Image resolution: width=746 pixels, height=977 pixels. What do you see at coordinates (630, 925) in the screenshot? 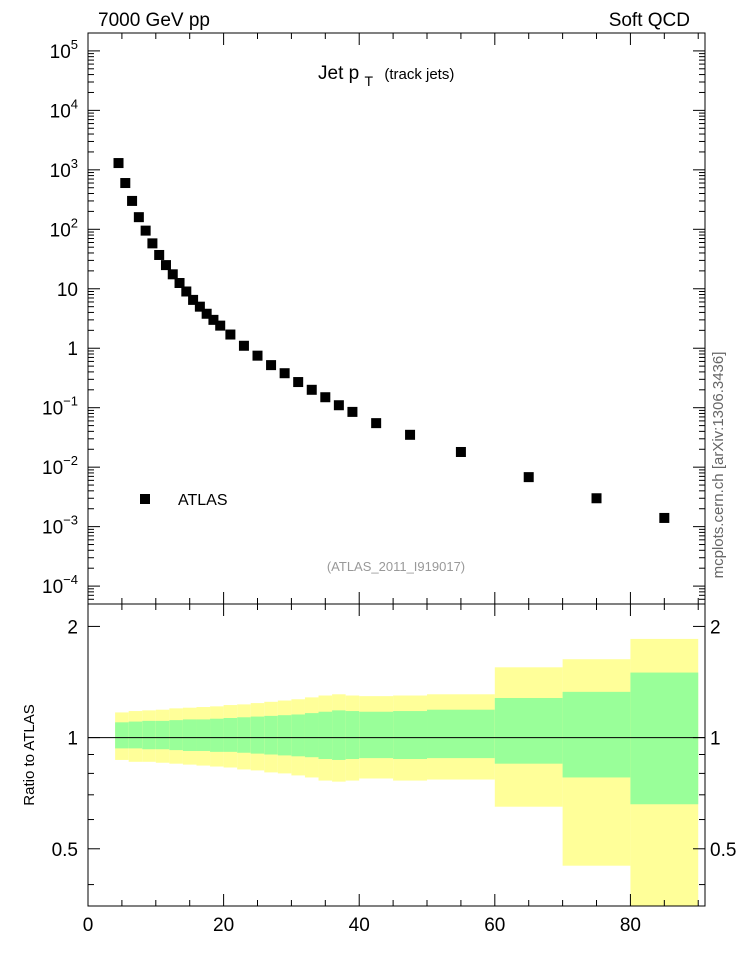
I see `x-tick-label: 80` at bounding box center [630, 925].